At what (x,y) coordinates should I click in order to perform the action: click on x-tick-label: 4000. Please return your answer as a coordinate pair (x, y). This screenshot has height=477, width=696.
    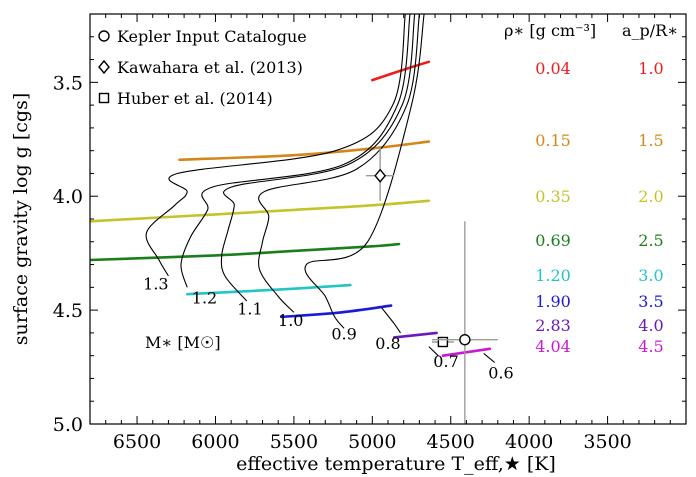
    Looking at the image, I should click on (529, 442).